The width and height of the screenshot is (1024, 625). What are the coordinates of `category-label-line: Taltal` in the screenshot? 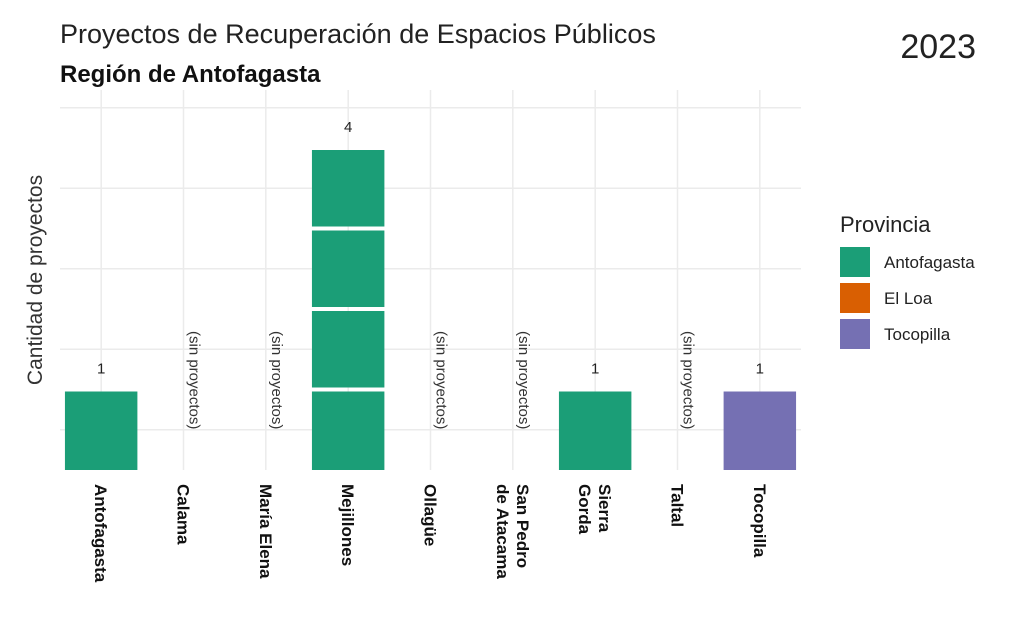 It's located at (677, 505).